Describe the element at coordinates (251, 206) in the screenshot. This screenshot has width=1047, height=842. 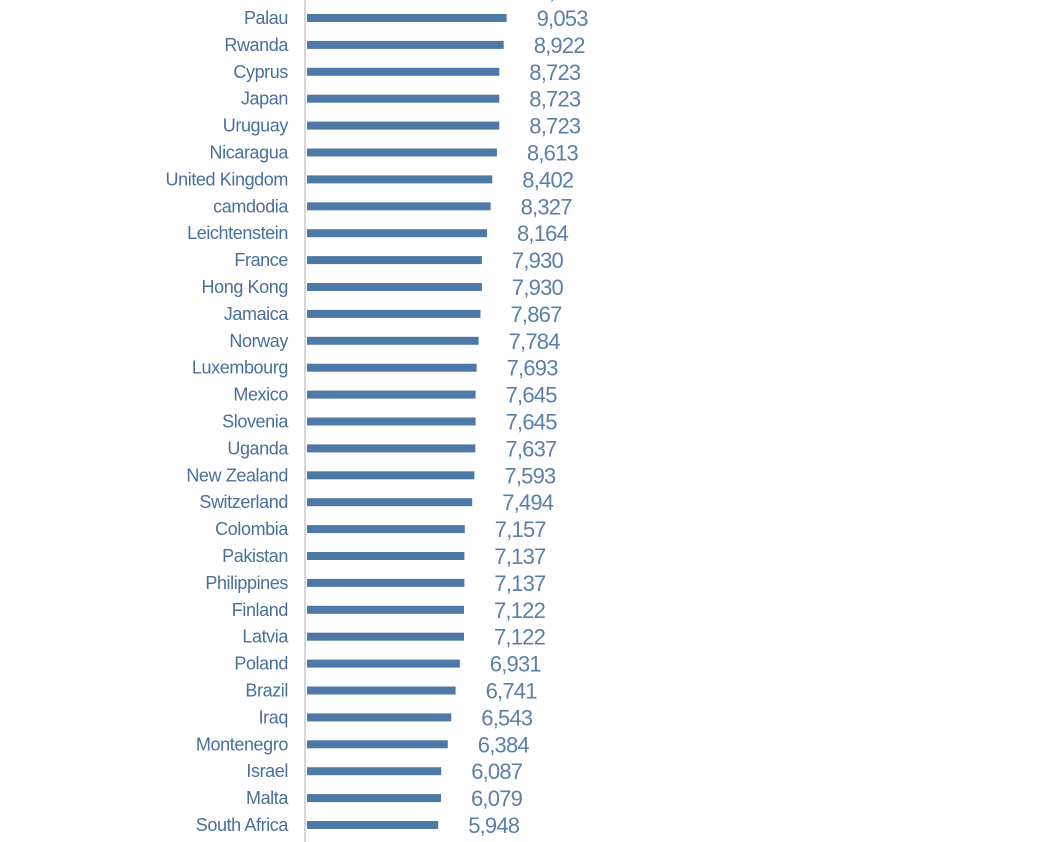
I see `category-label: camdodia` at that location.